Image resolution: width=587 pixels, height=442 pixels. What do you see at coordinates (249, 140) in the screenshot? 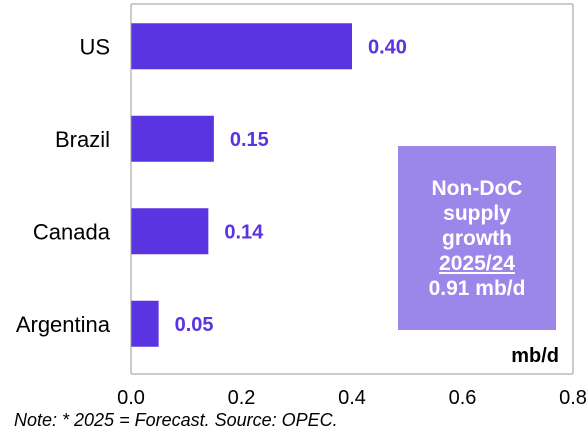
I see `value-label-brazil: 0.15` at bounding box center [249, 140].